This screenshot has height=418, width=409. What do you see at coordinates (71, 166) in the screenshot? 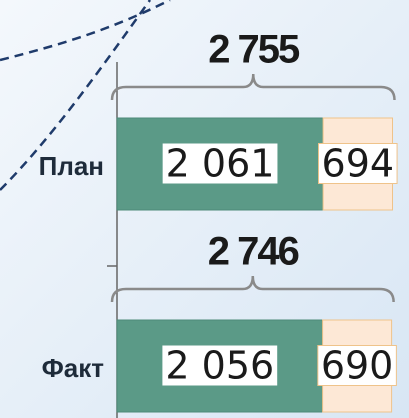
I see `category-label: План` at bounding box center [71, 166].